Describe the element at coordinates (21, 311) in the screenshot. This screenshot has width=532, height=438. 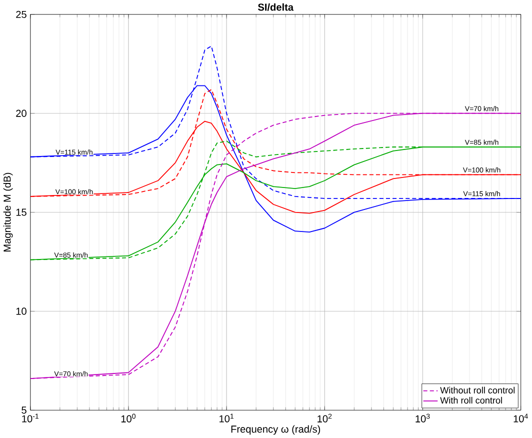
I see `y-tick-label: 10` at that location.